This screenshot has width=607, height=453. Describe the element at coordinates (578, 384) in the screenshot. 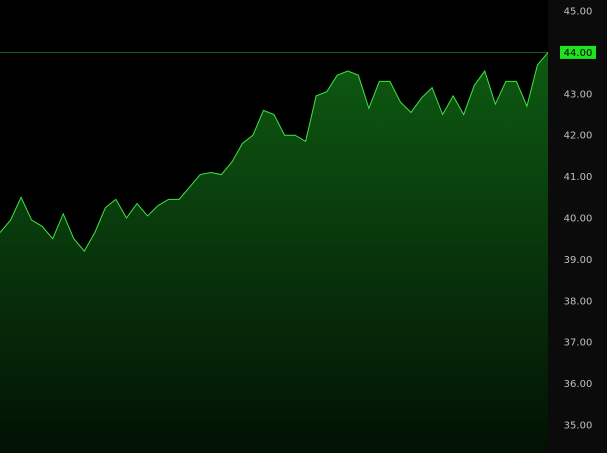

I see `y-tick-label: 36.00` at that location.